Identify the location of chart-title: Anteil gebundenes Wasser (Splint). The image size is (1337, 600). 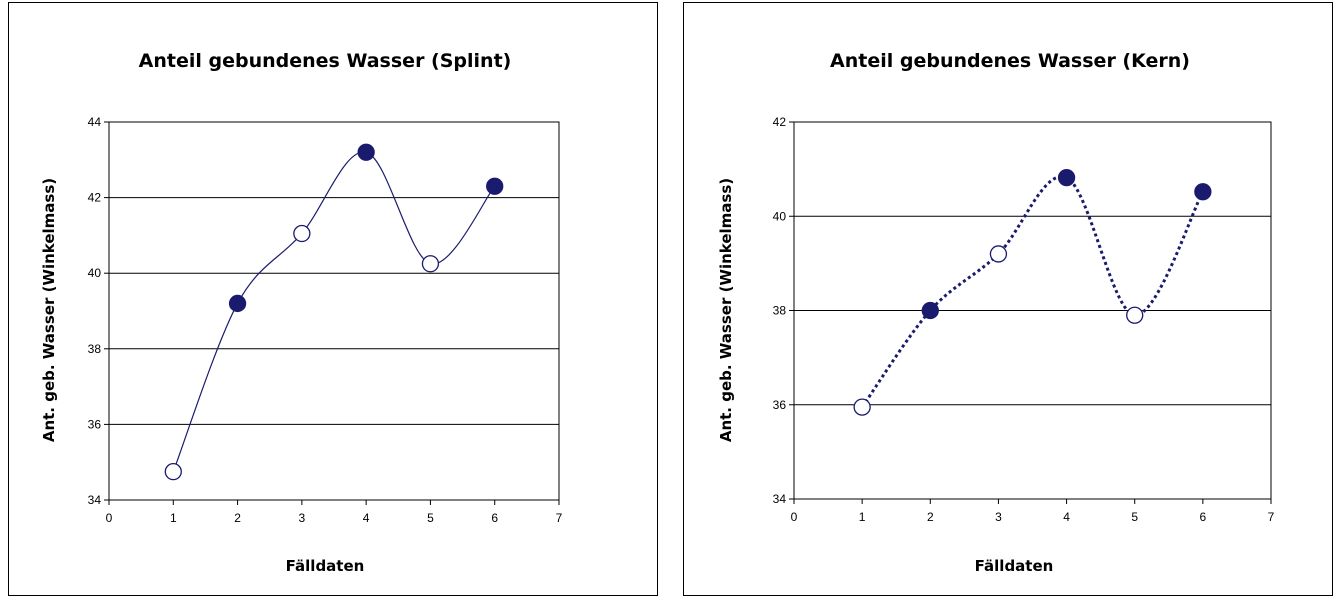
(325, 61).